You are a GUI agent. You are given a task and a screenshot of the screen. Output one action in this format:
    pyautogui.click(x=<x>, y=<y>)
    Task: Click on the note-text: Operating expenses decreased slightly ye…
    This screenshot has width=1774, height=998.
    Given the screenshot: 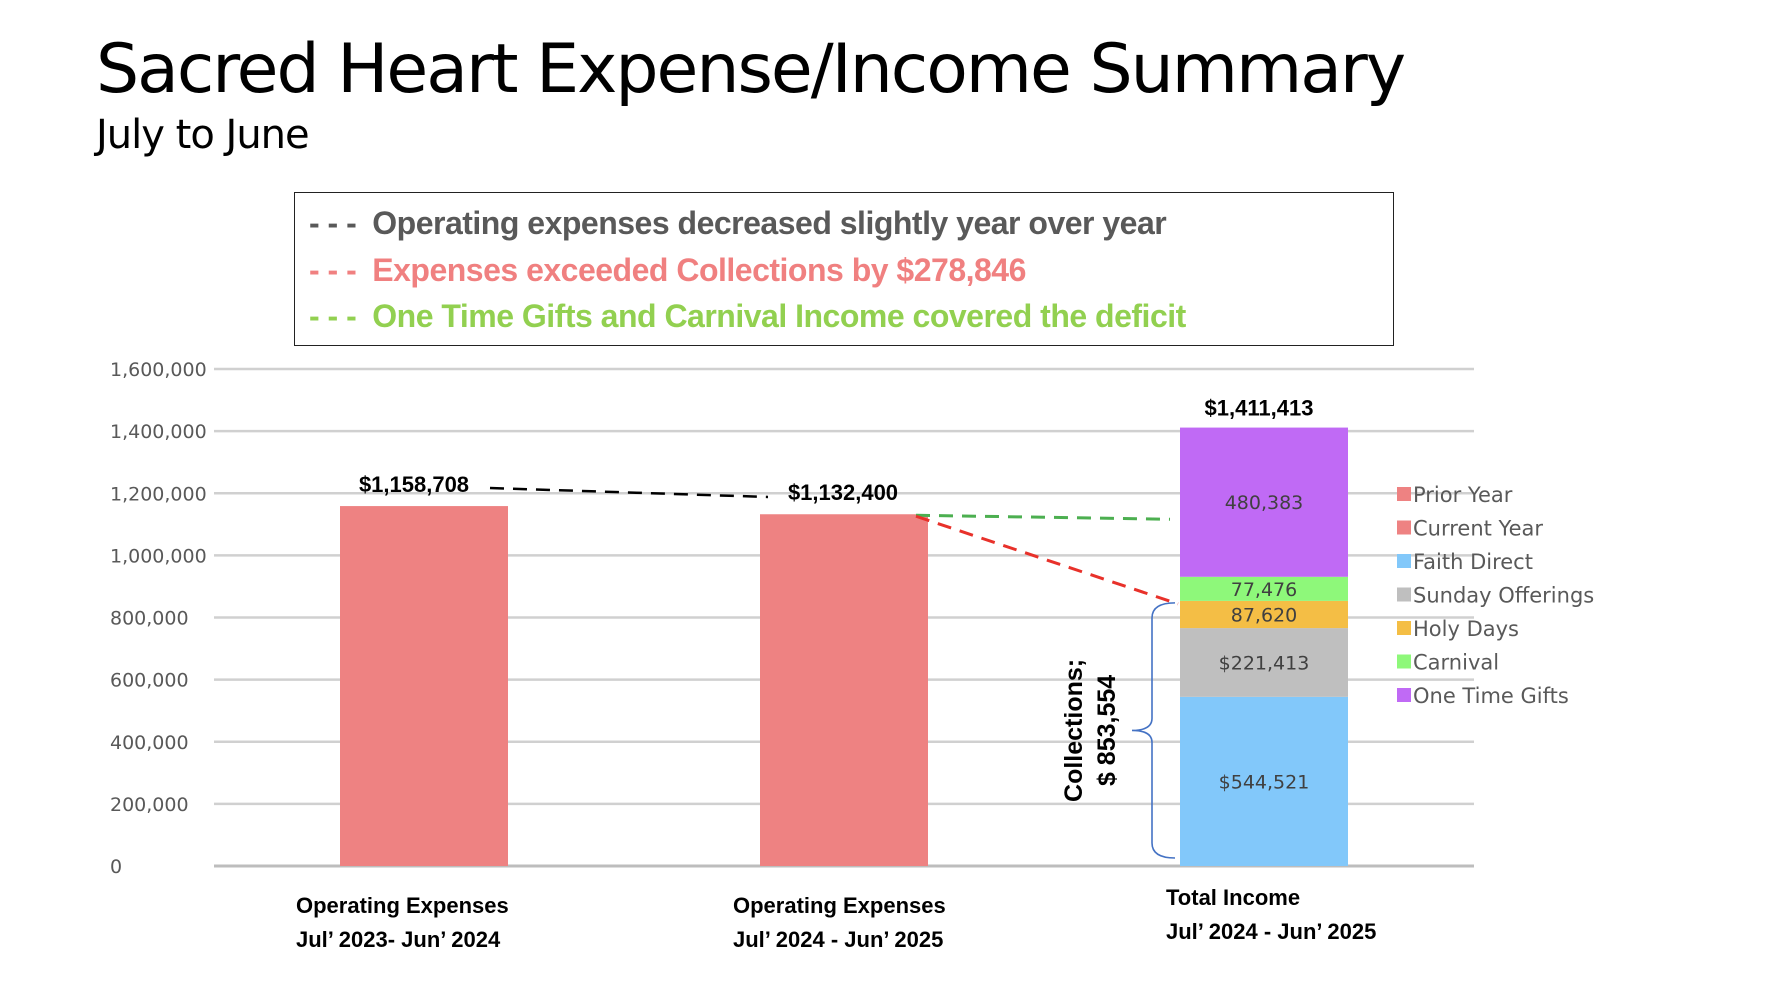 What is the action you would take?
    pyautogui.click(x=769, y=223)
    